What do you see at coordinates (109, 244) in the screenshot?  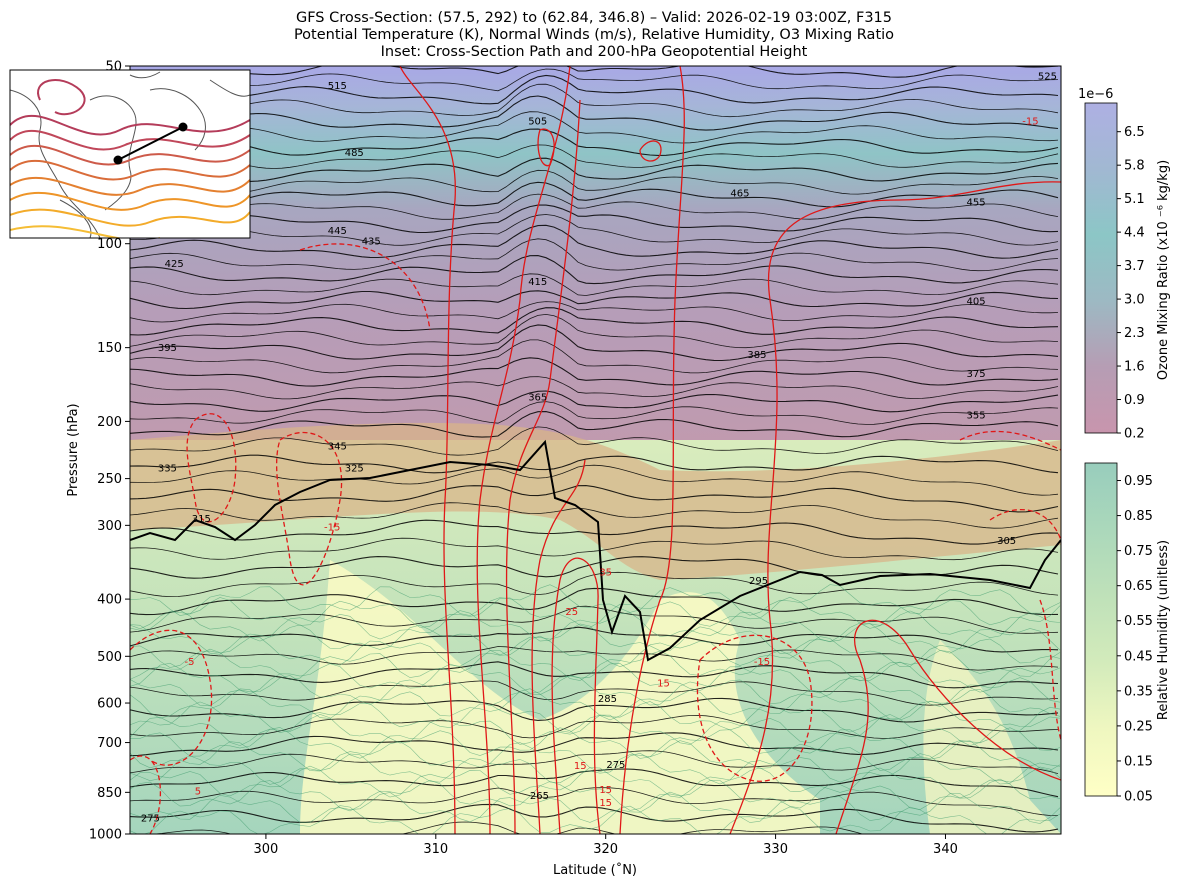 I see `y-tick-label: 100` at bounding box center [109, 244].